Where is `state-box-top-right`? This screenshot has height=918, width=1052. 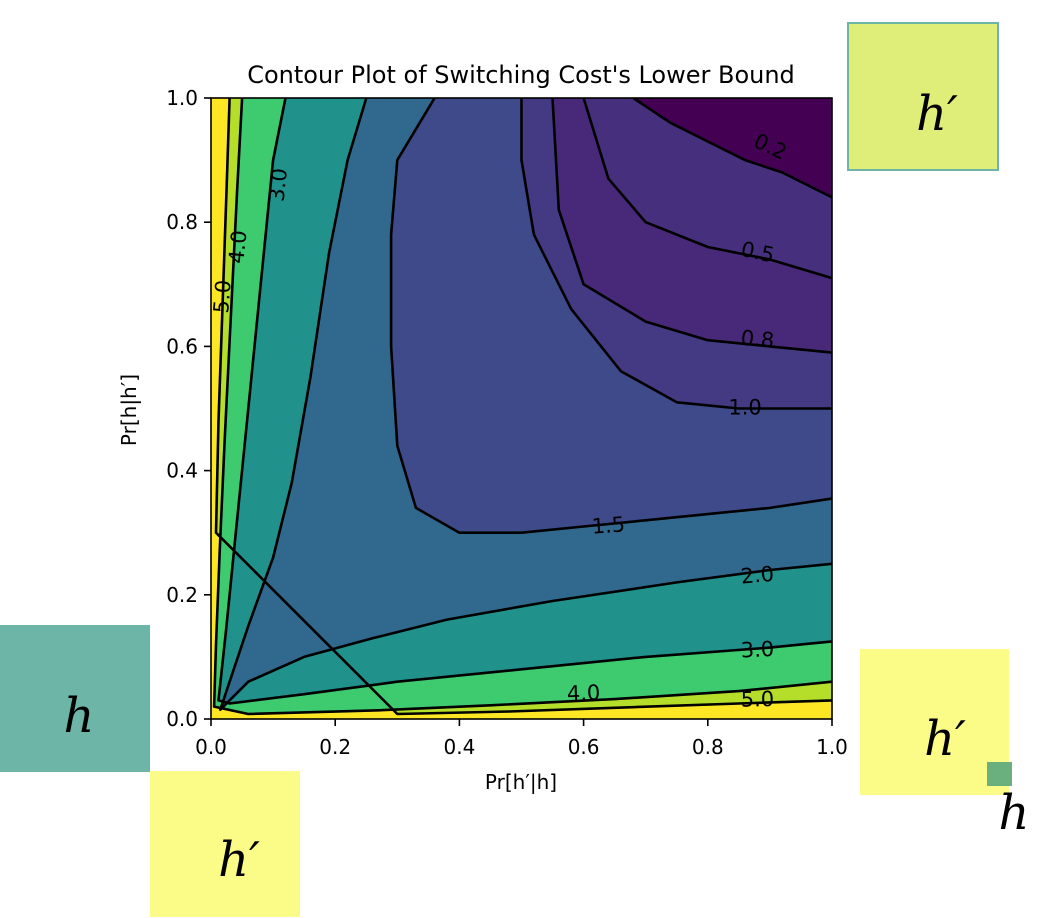 state-box-top-right is located at coordinates (923, 96).